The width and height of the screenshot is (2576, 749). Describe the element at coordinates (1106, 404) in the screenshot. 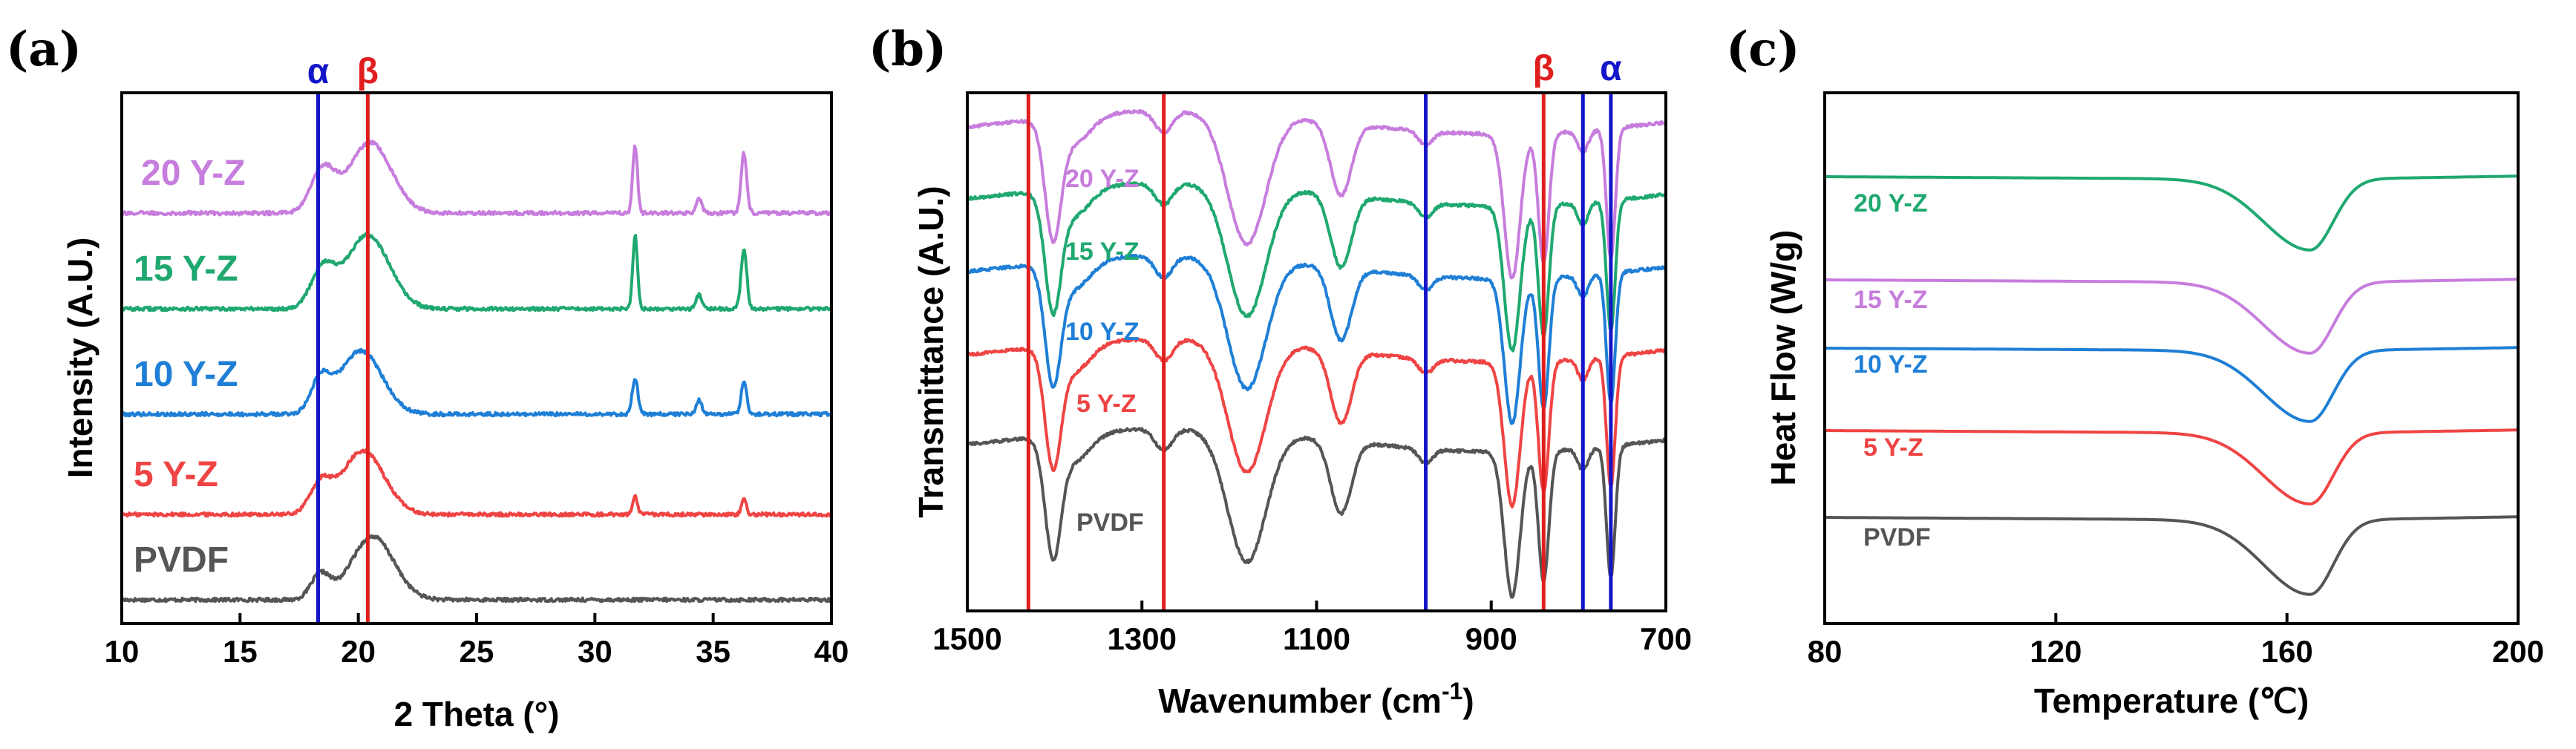

I see `ftir-label-5-y-z: 5 Y-Z` at that location.